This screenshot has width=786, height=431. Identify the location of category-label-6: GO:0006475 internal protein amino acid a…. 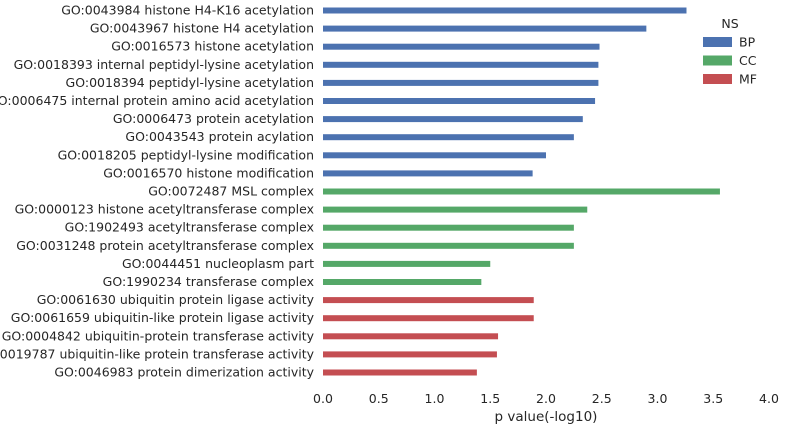
(157, 100).